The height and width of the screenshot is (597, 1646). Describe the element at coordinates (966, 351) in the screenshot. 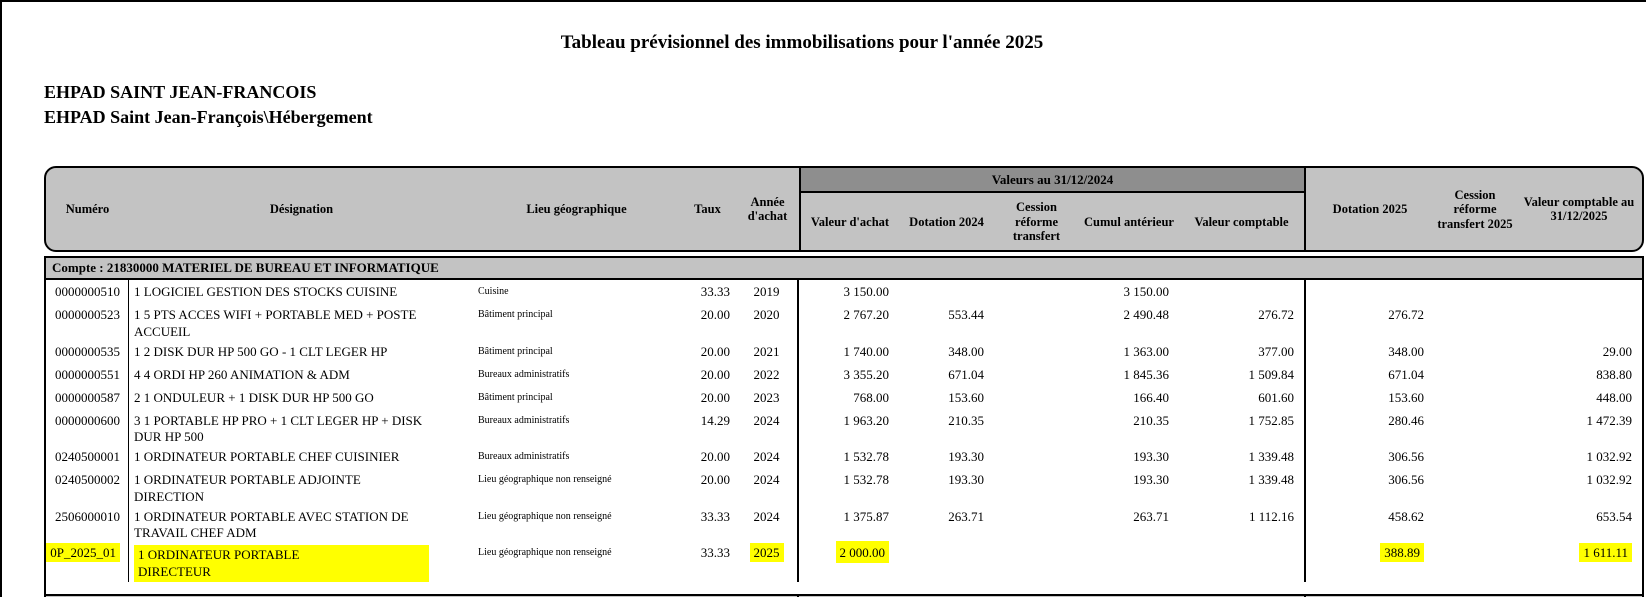

I see `cell-dotation-2024: 348.00` at that location.